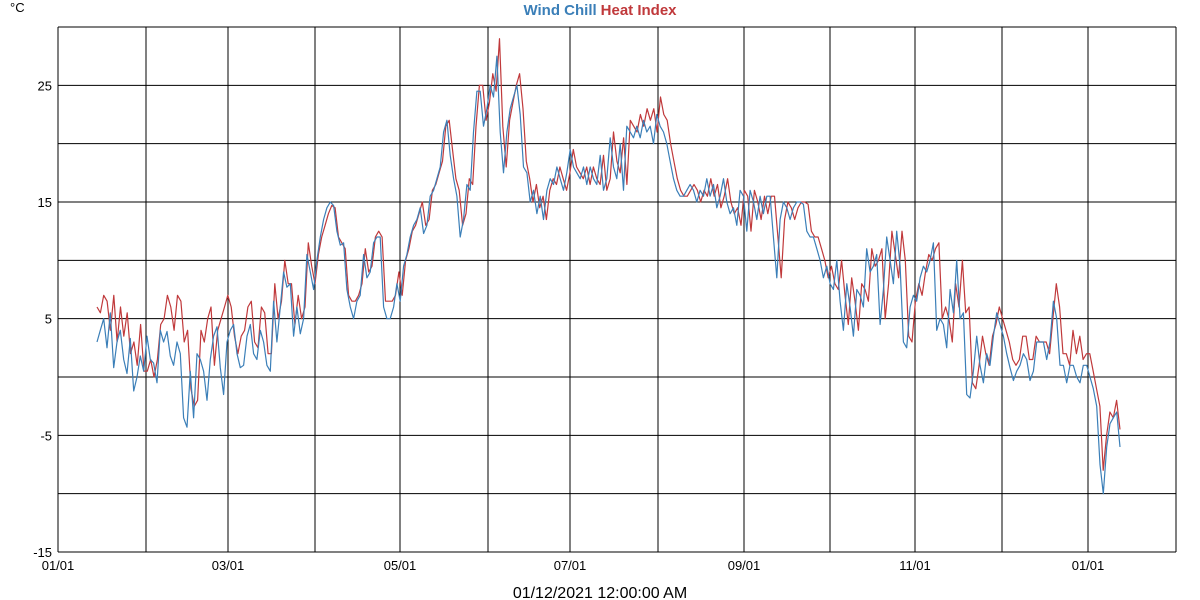 This screenshot has width=1200, height=600. I want to click on title-wind-chill: Wind Chill, so click(559, 10).